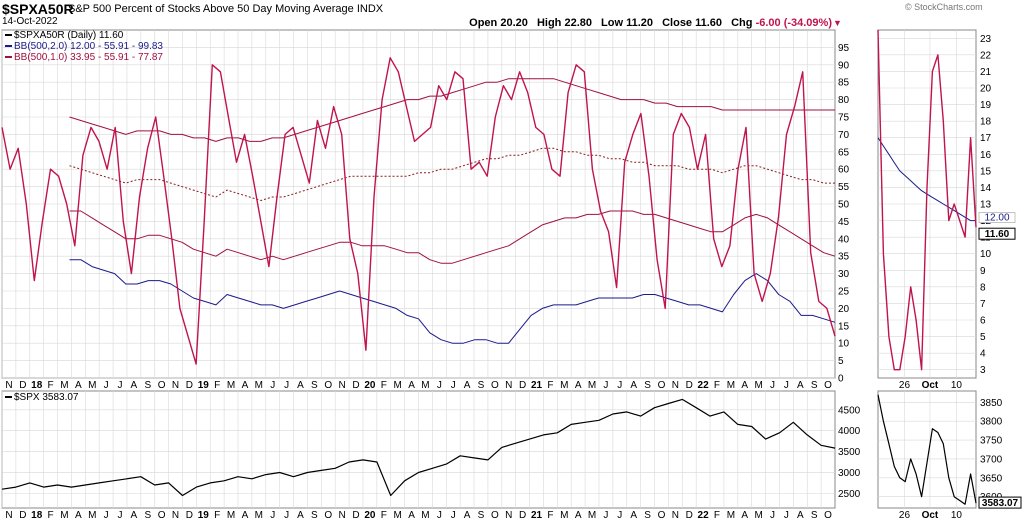 This screenshot has height=527, width=1024. What do you see at coordinates (991, 403) in the screenshot?
I see `y-tick-label: 3850` at bounding box center [991, 403].